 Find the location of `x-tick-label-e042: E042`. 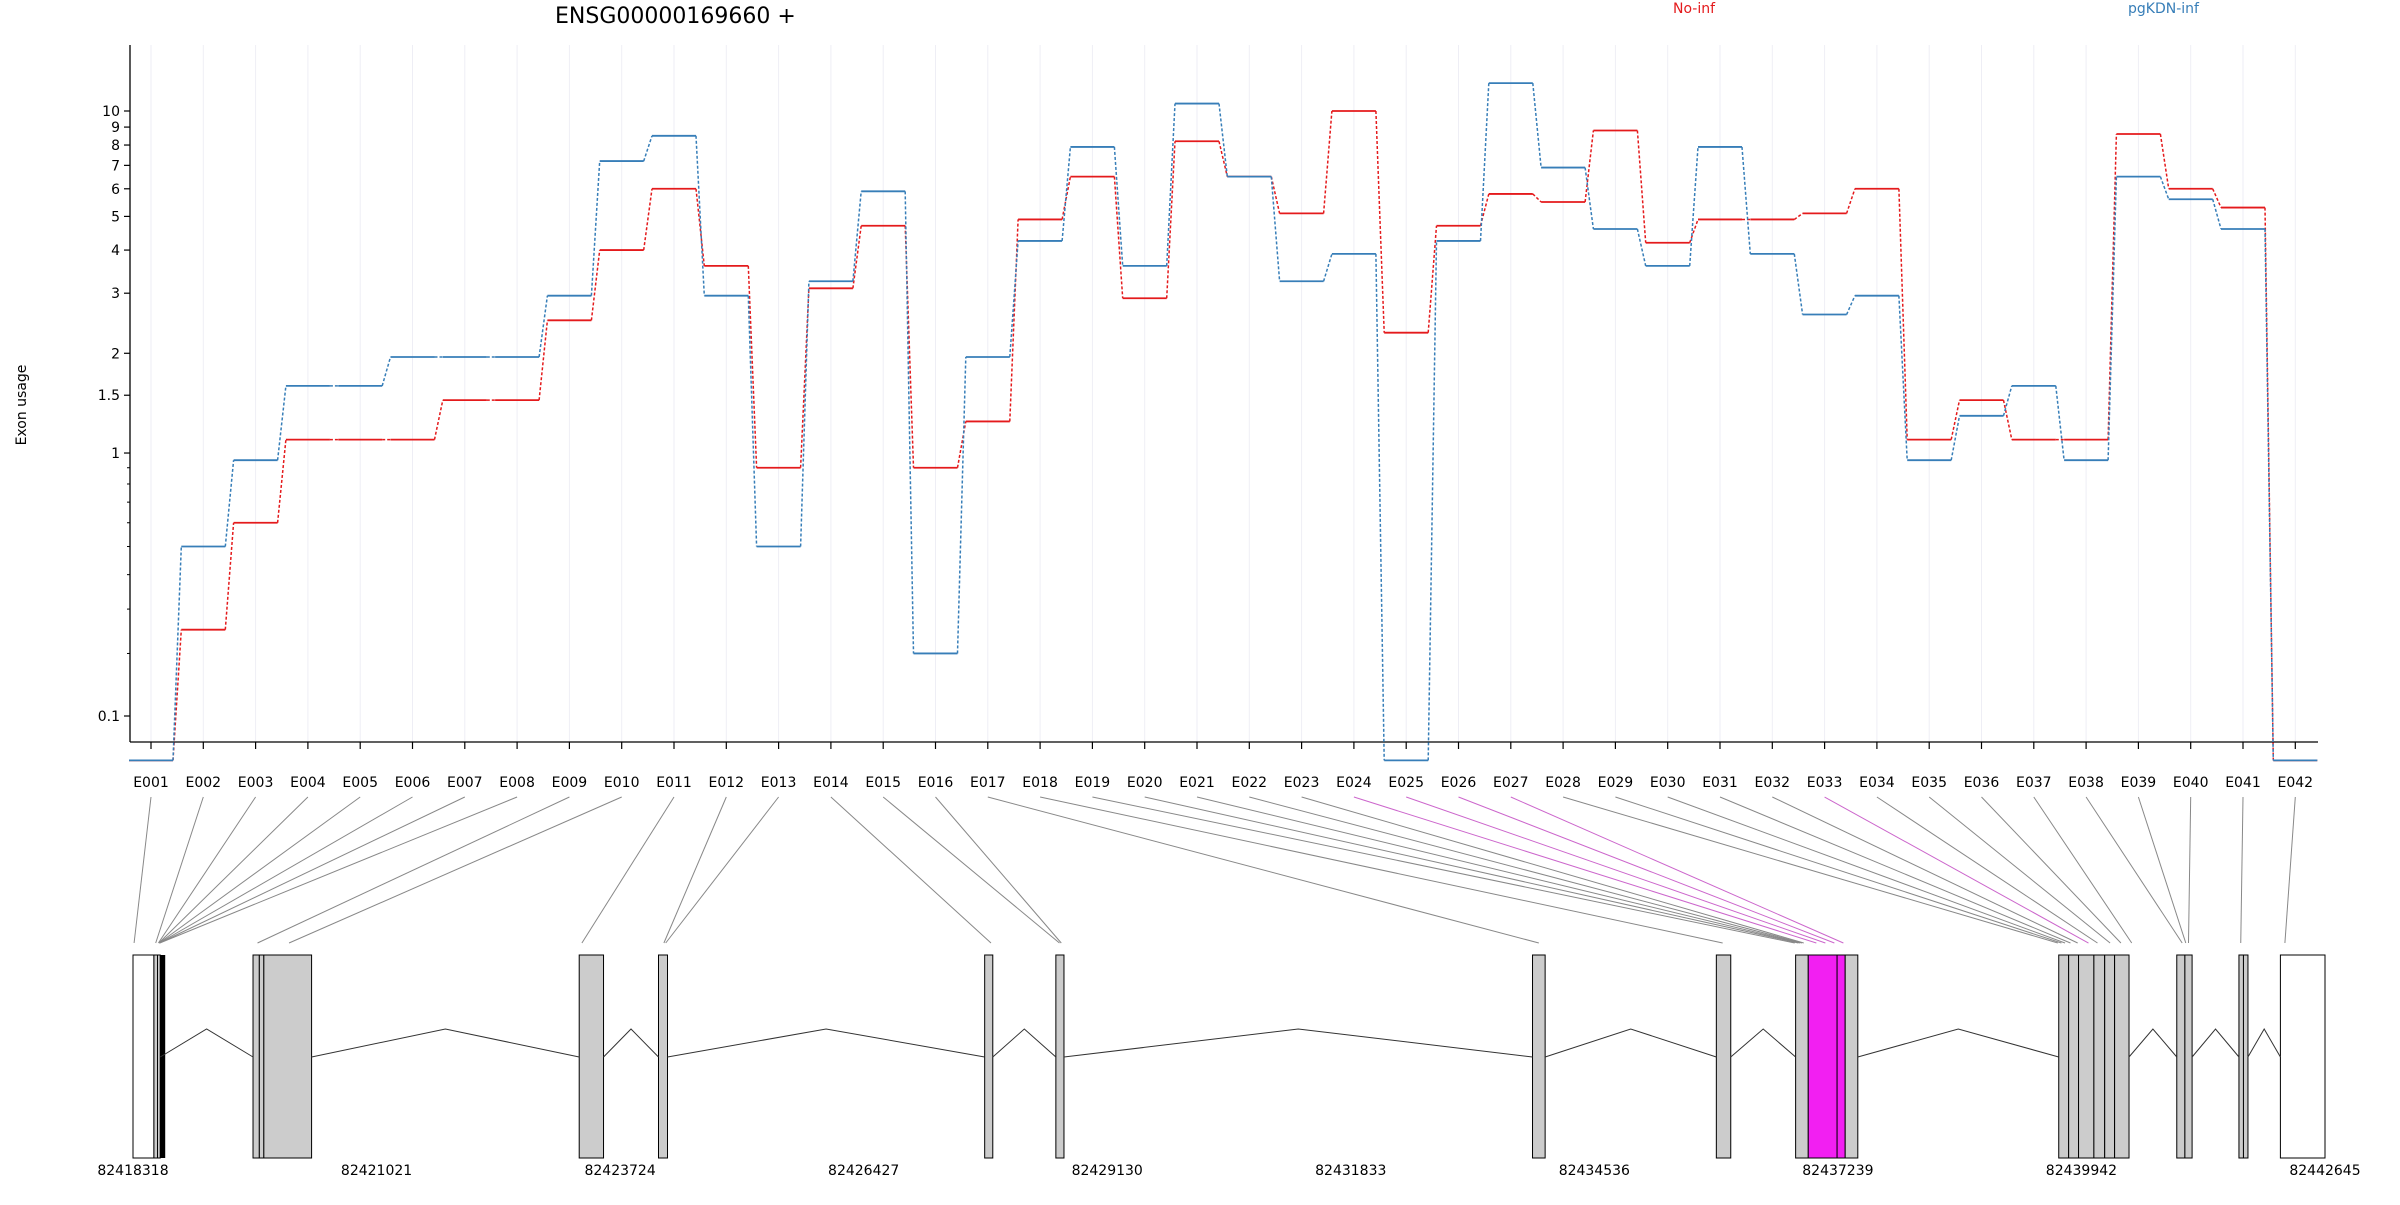

x-tick-label-e042: E042 is located at coordinates (2296, 783).